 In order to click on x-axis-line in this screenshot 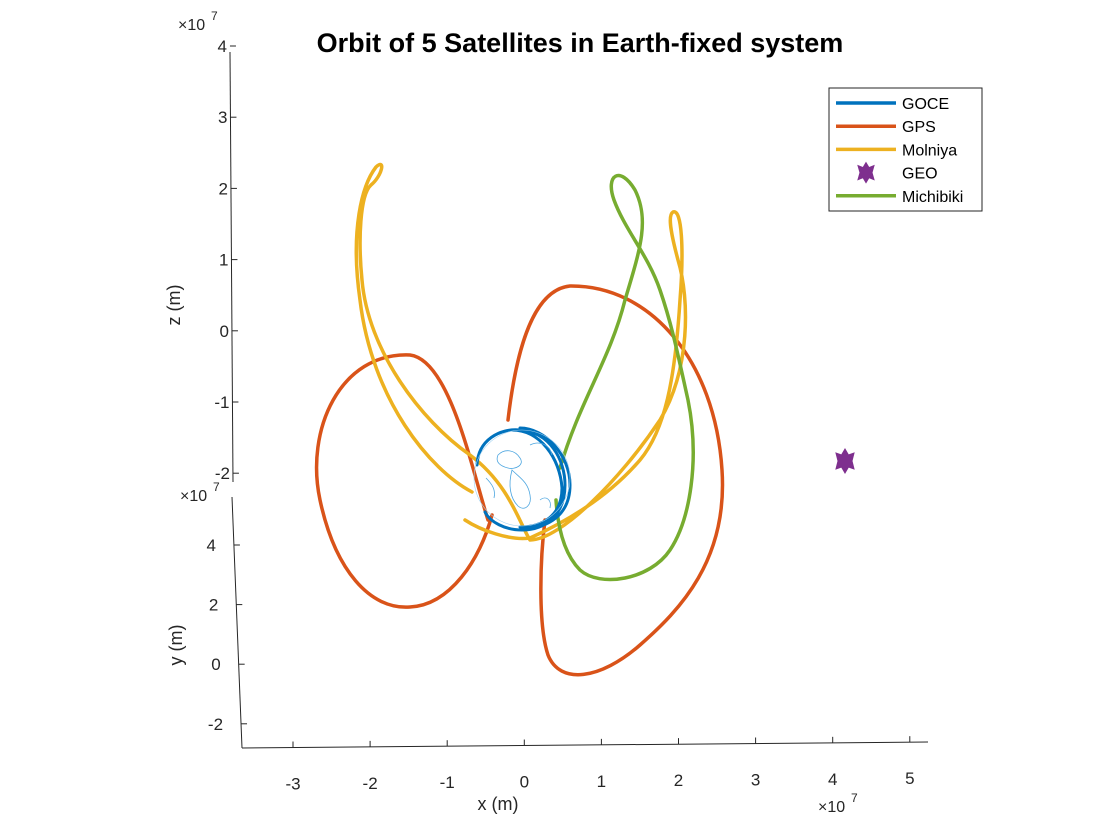, I will do `click(585, 745)`.